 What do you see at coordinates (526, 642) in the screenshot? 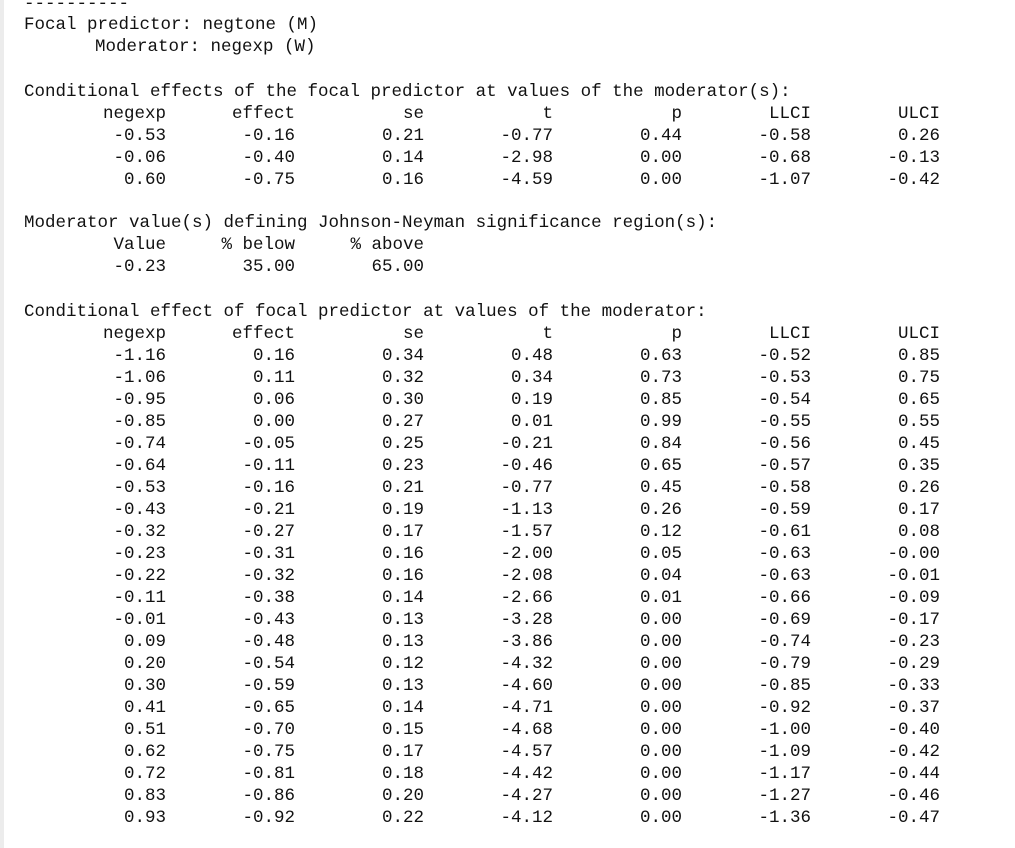
I see `table-cell: -3.86` at bounding box center [526, 642].